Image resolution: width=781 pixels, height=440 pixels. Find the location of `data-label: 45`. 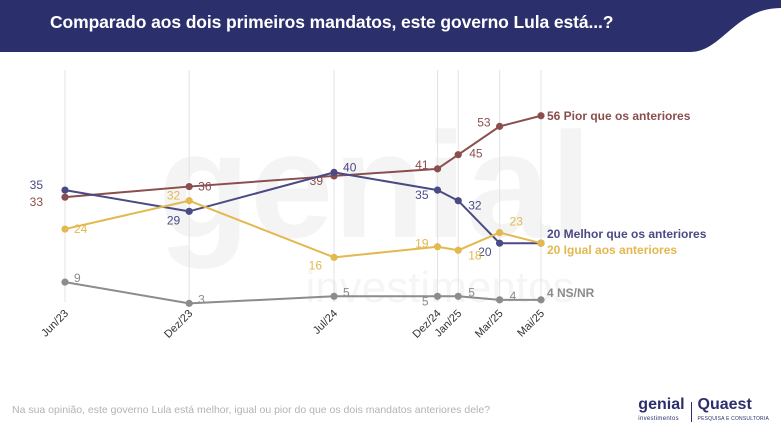

data-label: 45 is located at coordinates (476, 154).